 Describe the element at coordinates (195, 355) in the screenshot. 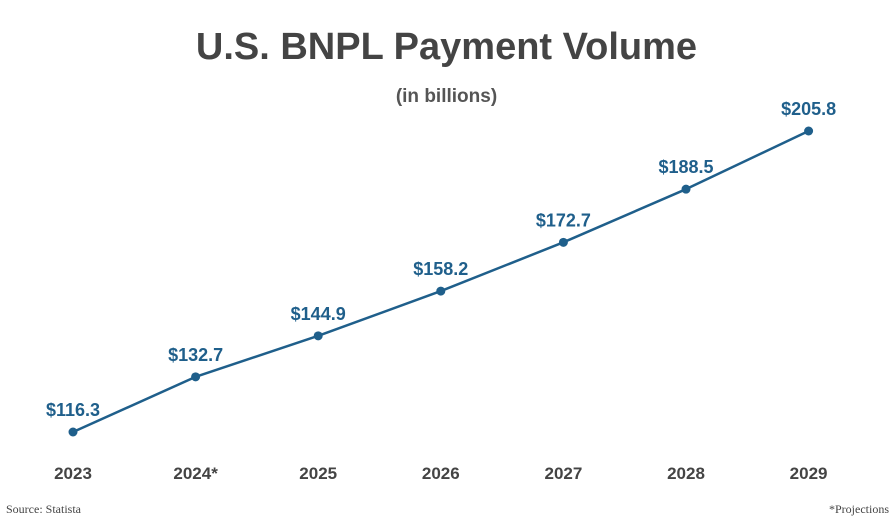

I see `data-label: $132.7` at that location.